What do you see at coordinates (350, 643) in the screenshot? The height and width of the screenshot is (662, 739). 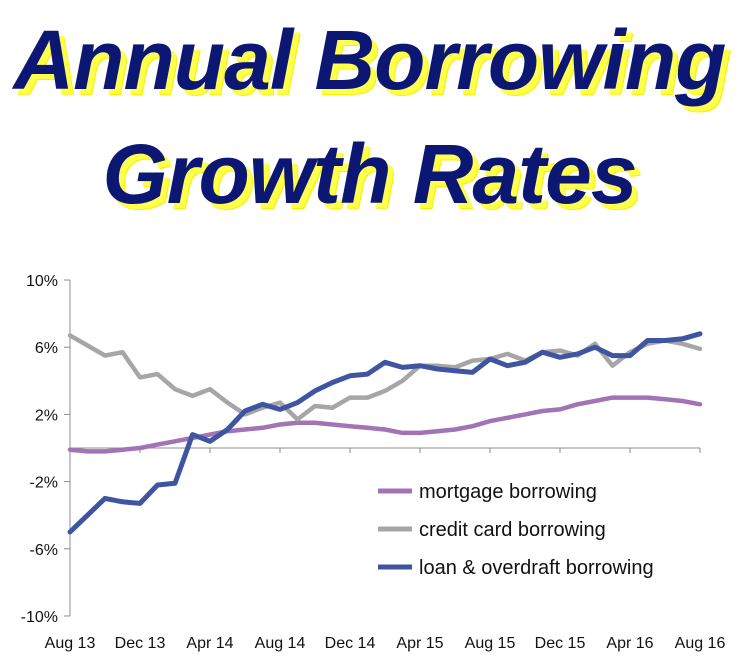 I see `x-tick-label: Dec 14` at bounding box center [350, 643].